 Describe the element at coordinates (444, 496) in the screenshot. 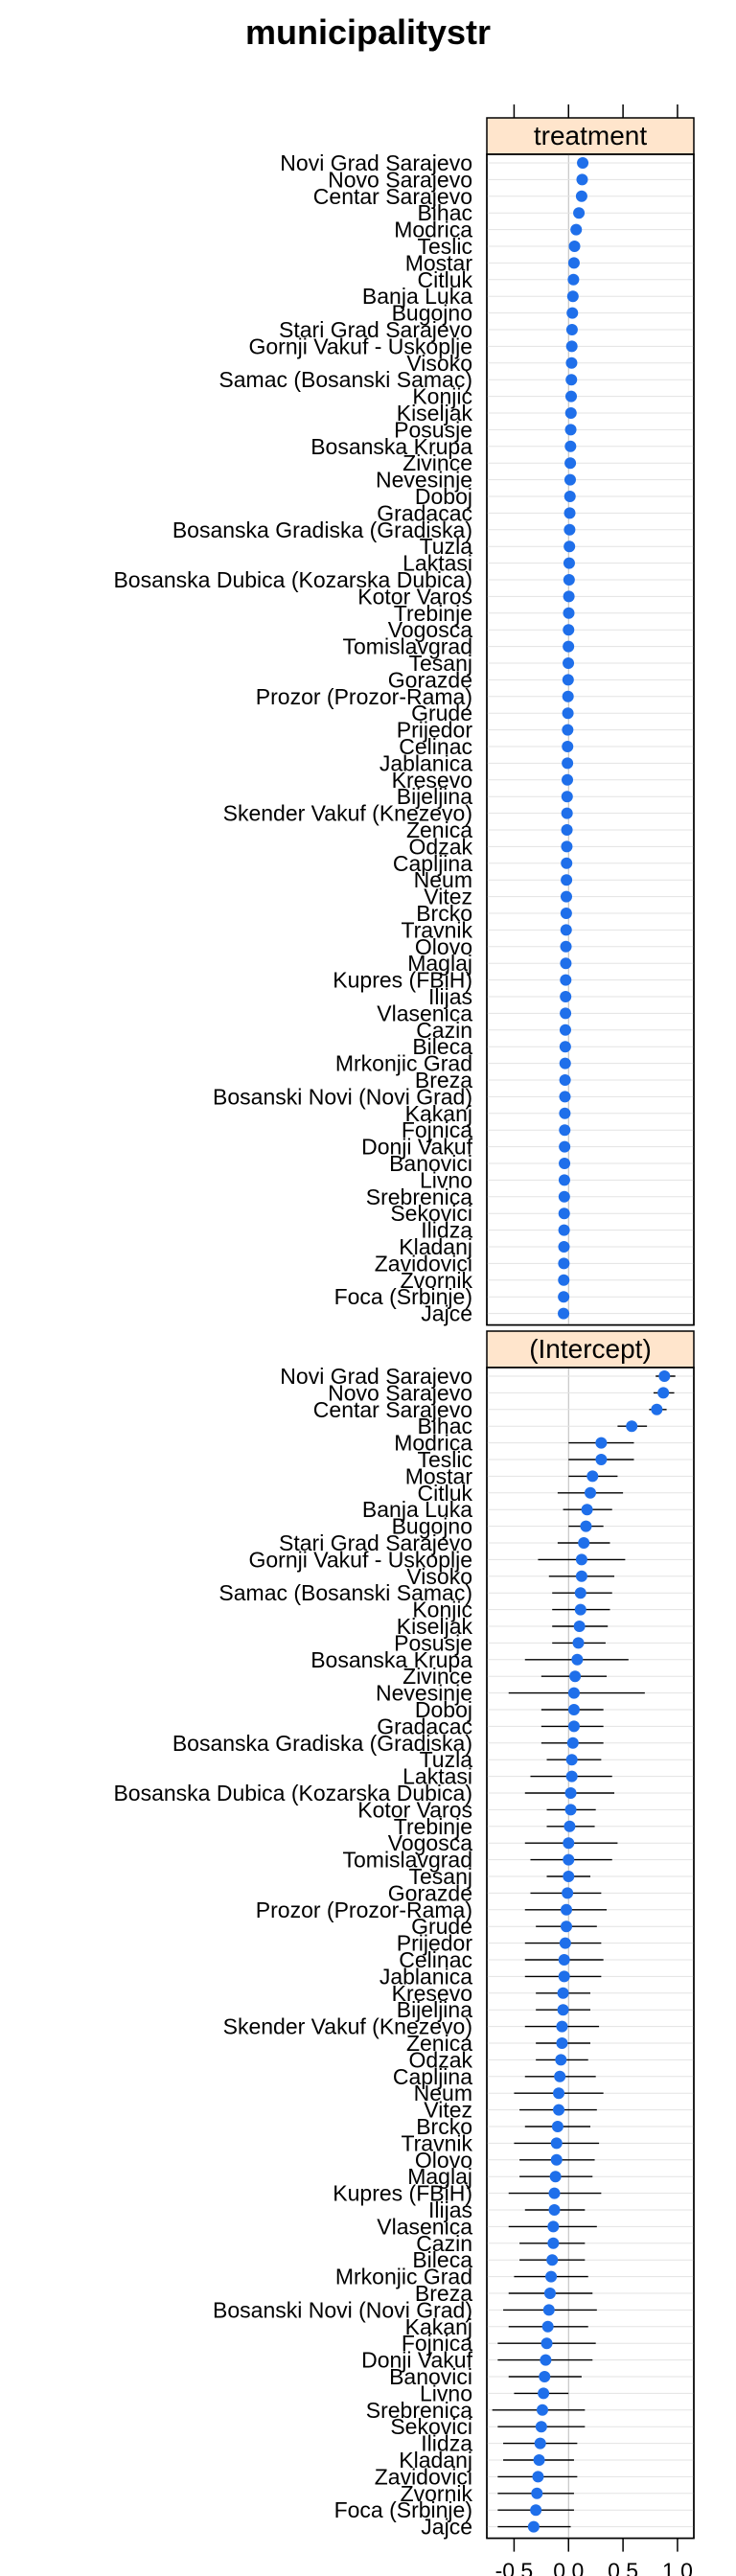

I see `row-label: Doboj` at that location.